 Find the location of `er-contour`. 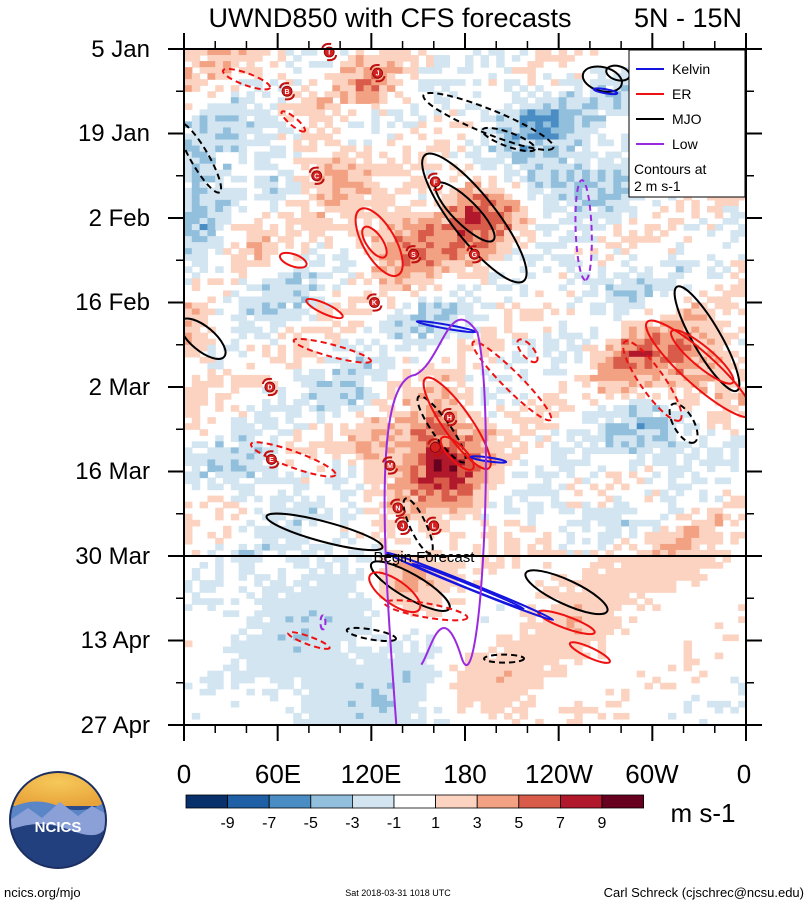

er-contour is located at coordinates (527, 351).